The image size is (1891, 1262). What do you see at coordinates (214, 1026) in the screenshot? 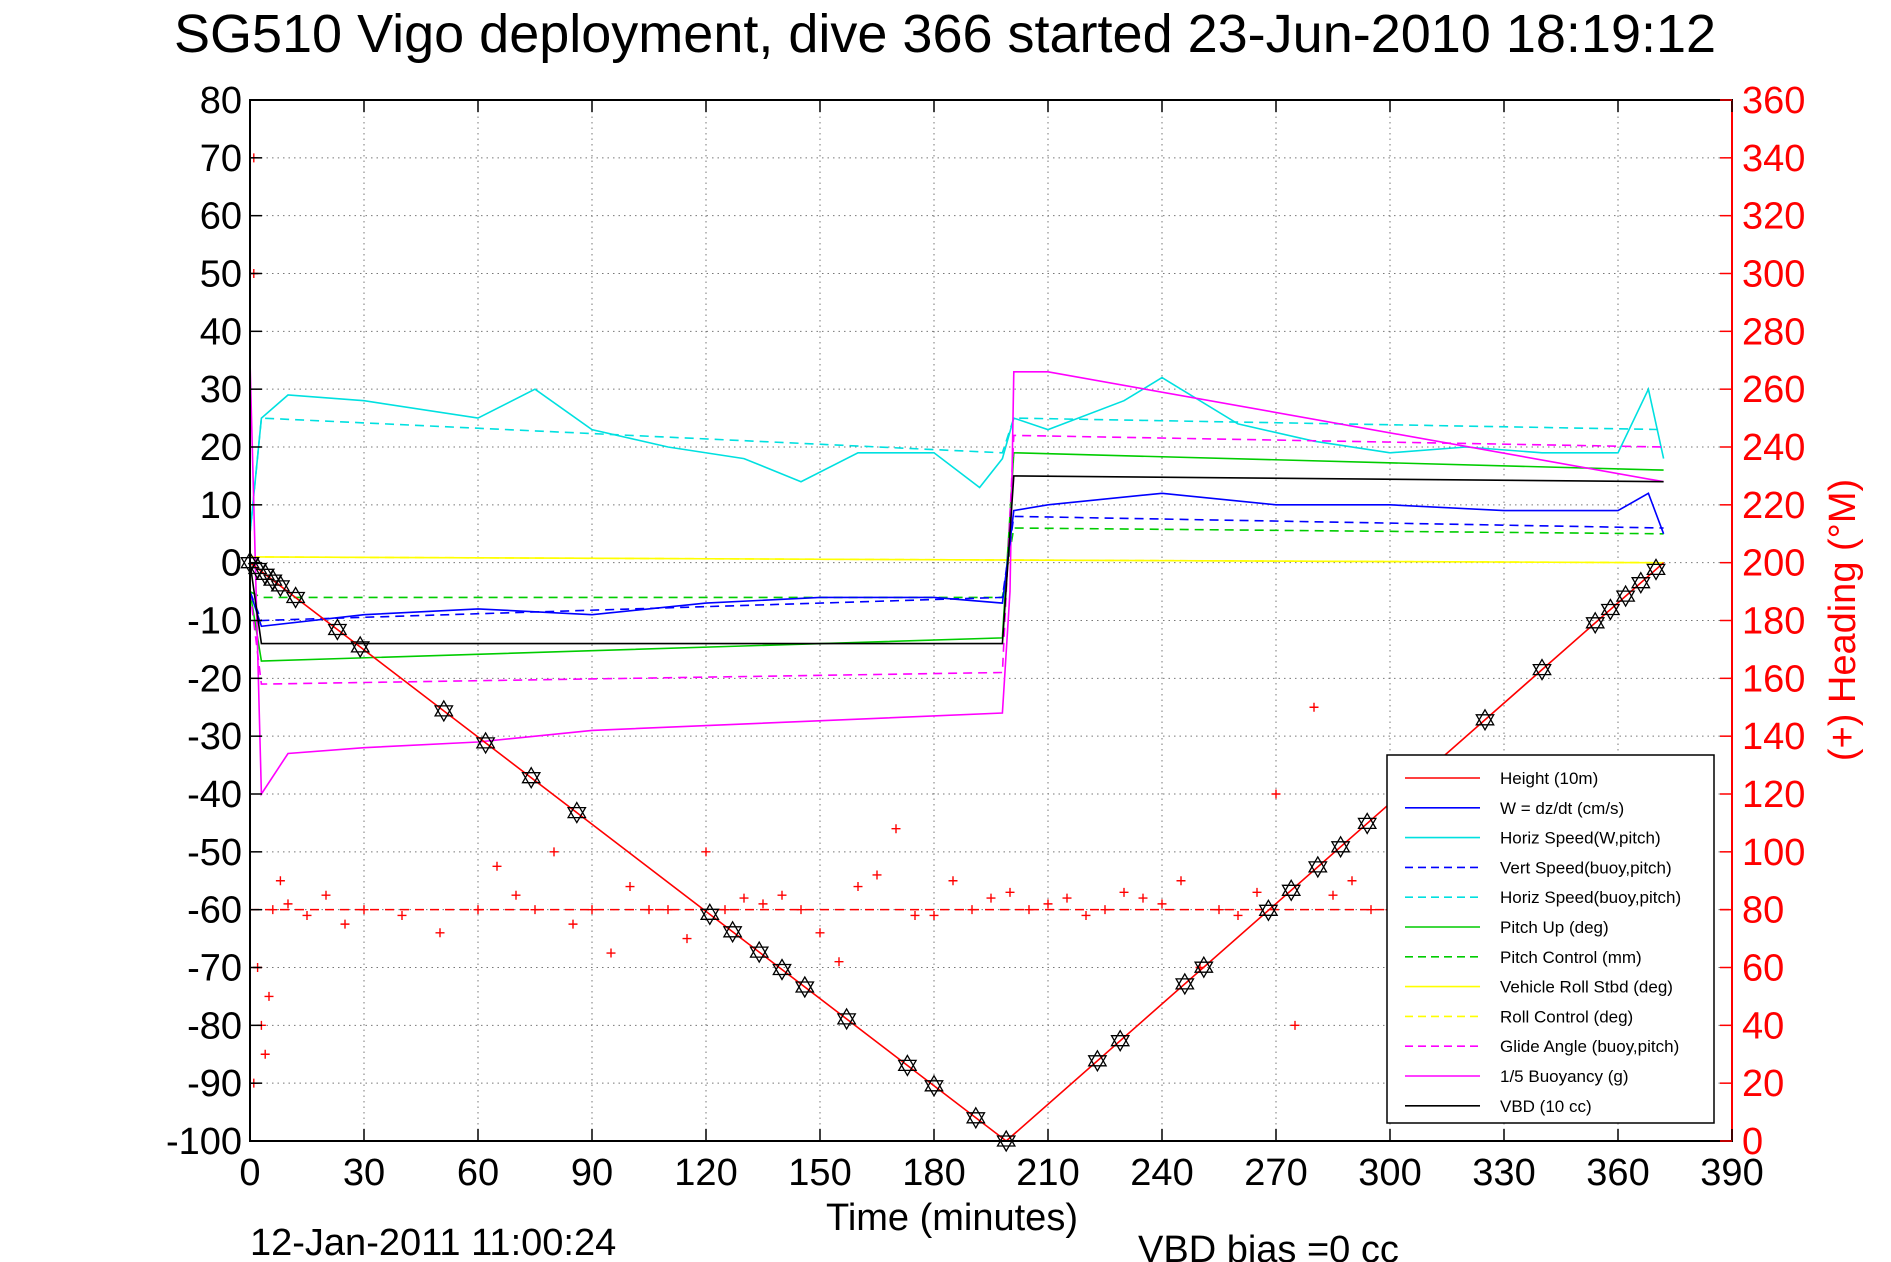
I see `y-tick-label: -80` at bounding box center [214, 1026].